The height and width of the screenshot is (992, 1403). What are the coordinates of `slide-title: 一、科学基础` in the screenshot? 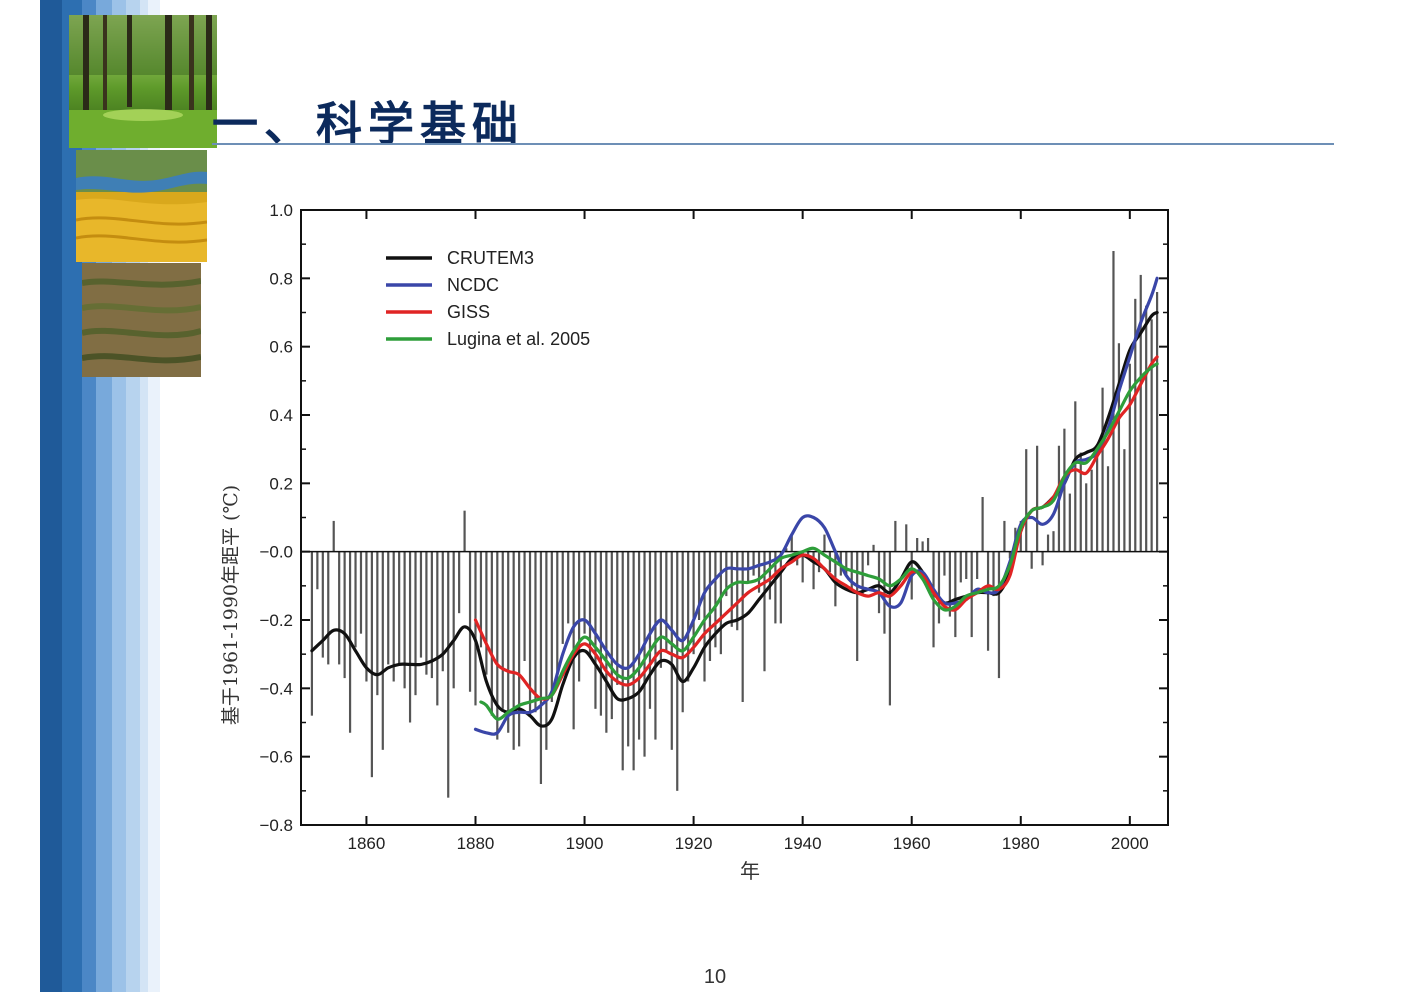 It's located at (368, 124).